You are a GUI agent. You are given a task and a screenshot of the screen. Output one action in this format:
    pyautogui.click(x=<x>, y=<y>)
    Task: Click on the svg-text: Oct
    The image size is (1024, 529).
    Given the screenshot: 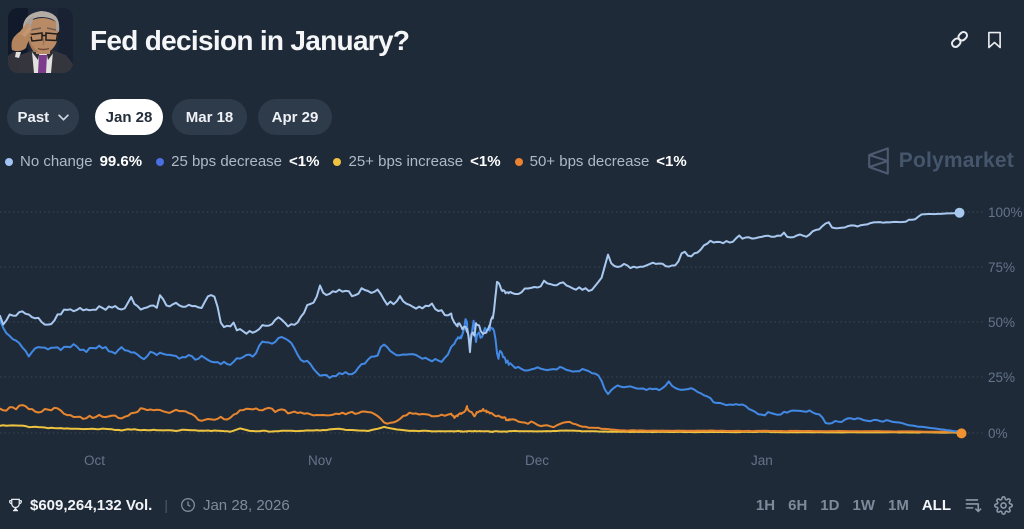 What is the action you would take?
    pyautogui.click(x=94, y=460)
    